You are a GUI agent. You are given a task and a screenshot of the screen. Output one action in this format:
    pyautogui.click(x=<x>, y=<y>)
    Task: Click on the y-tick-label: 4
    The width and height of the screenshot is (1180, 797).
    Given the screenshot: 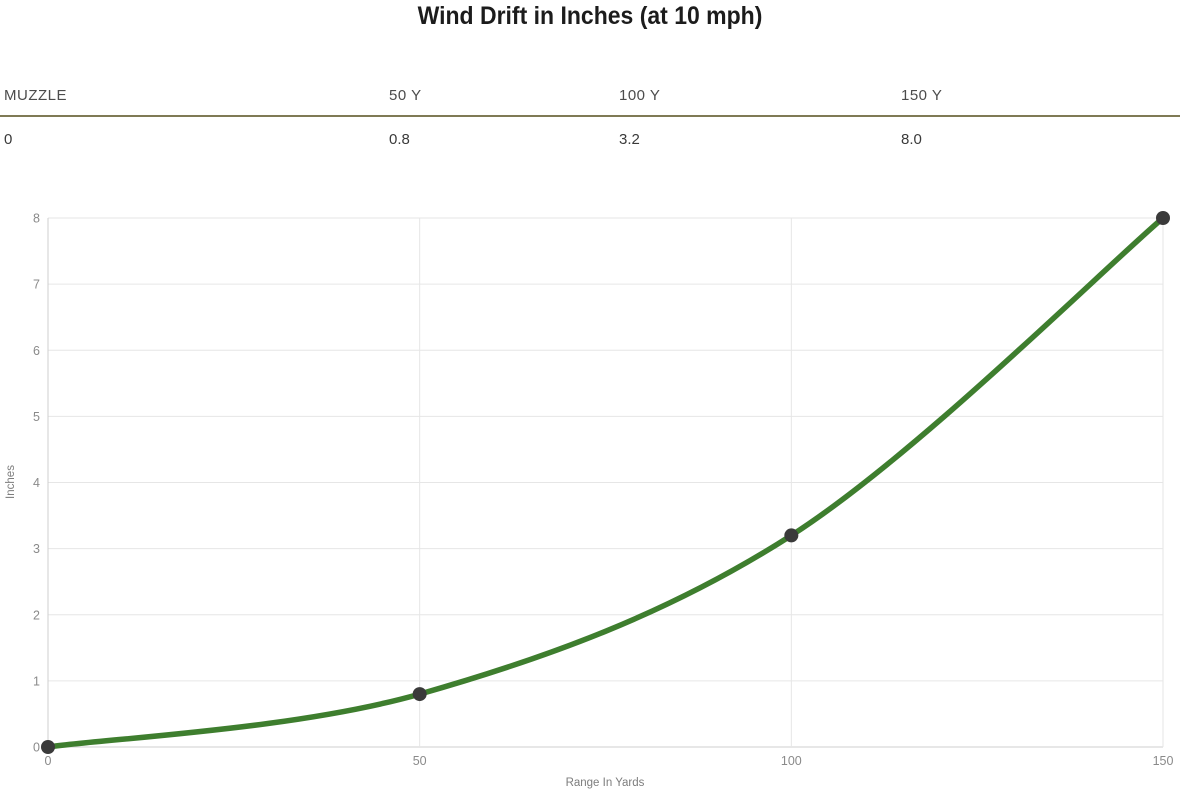 What is the action you would take?
    pyautogui.click(x=36, y=483)
    